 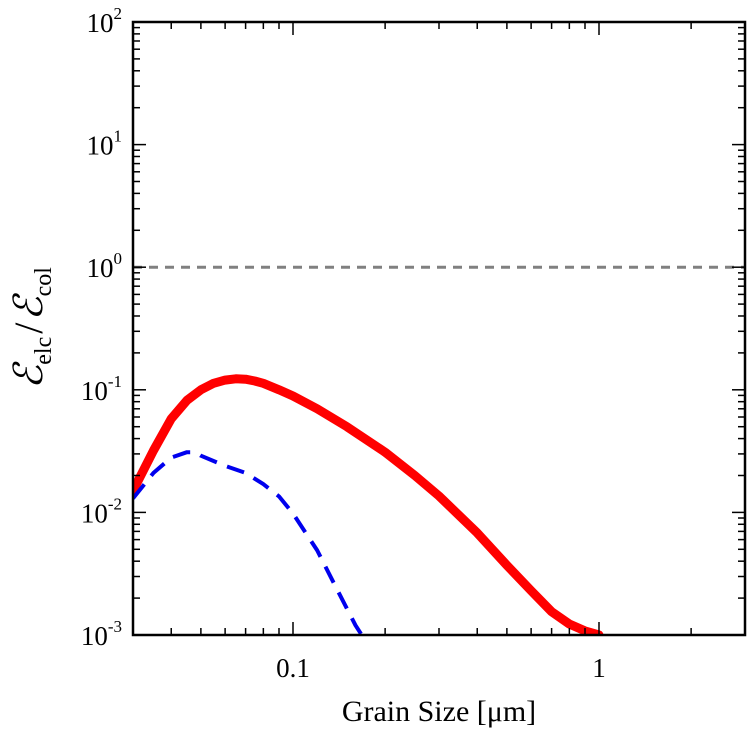 What do you see at coordinates (28, 375) in the screenshot?
I see `y-label-numerator: ℰ` at bounding box center [28, 375].